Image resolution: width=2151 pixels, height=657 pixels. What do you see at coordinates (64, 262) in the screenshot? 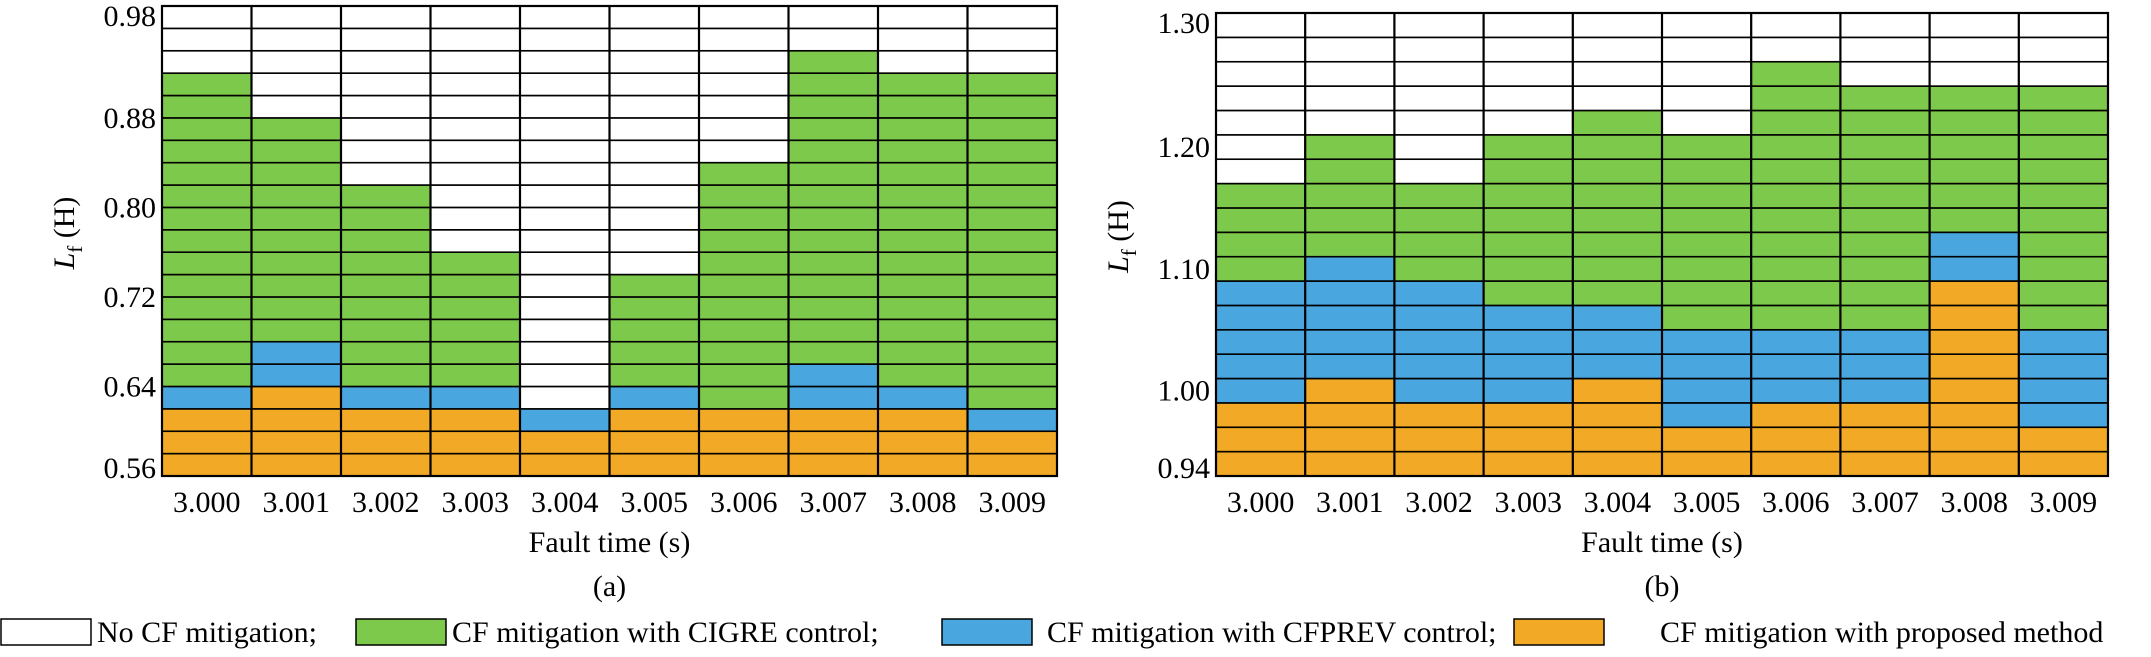
I see `y-axis-label-symbol: L` at bounding box center [64, 262].